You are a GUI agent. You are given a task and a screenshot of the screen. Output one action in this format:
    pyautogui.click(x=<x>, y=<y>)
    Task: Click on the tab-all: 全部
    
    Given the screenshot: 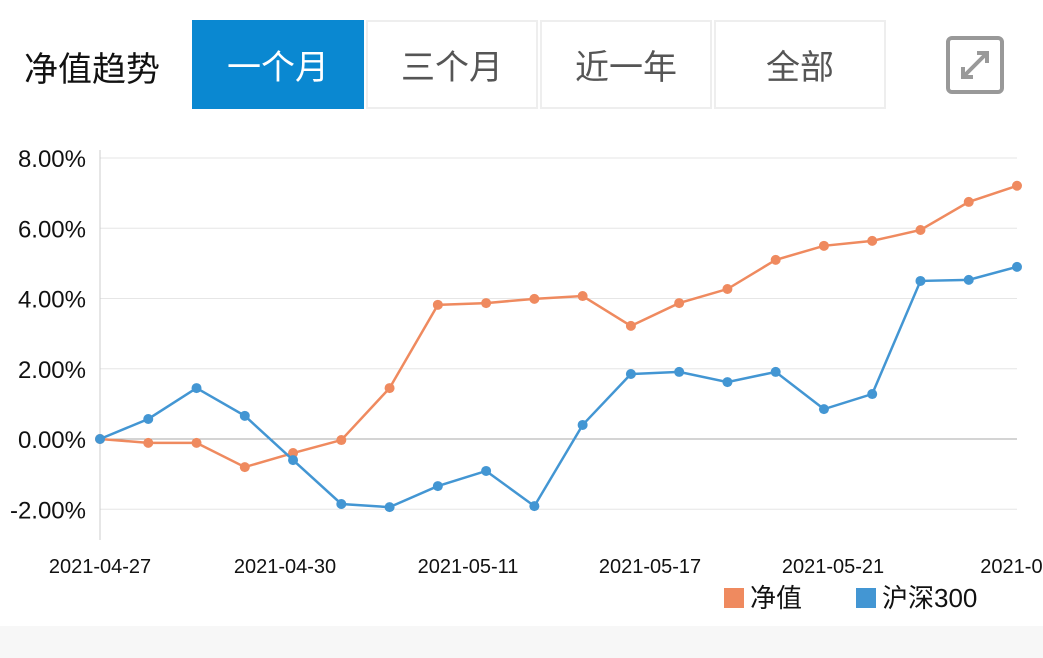 What is the action you would take?
    pyautogui.click(x=800, y=64)
    